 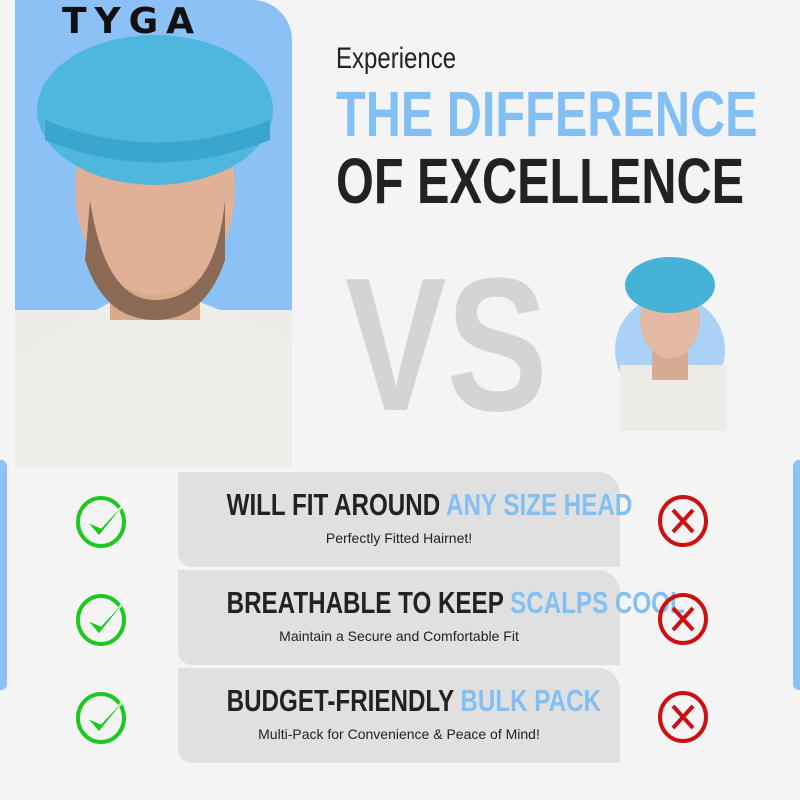 What do you see at coordinates (455, 602) in the screenshot?
I see `feature-title: BREATHABLE TO KEEP SCALPS COOL` at bounding box center [455, 602].